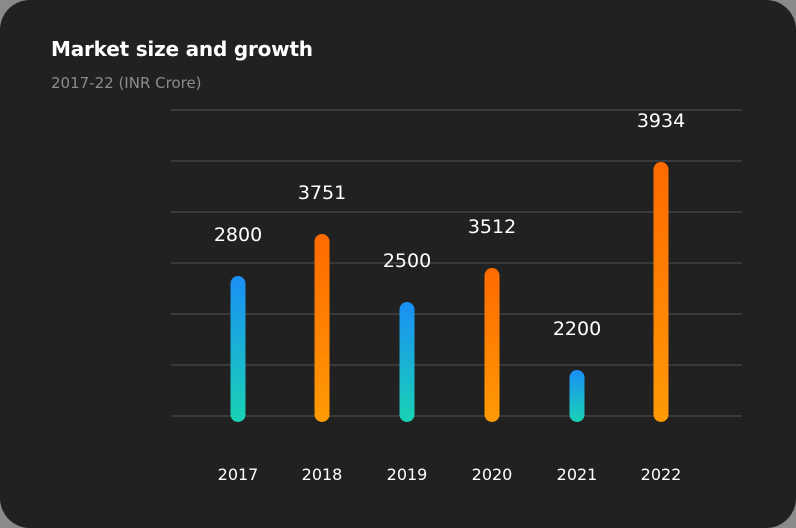 This screenshot has width=796, height=528. Describe the element at coordinates (238, 235) in the screenshot. I see `data-label-2017: 2800` at that location.